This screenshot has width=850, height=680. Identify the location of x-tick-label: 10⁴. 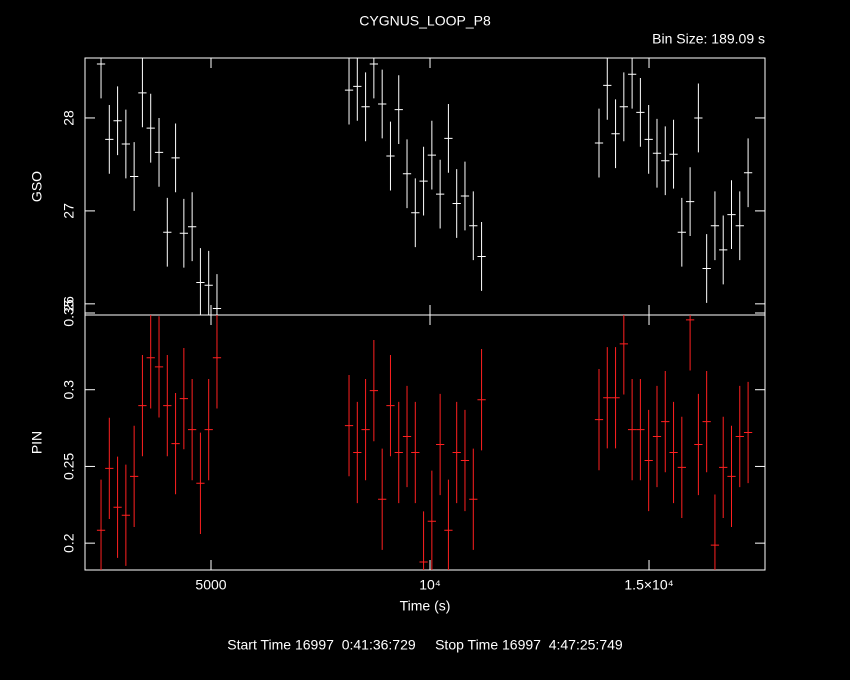
(430, 585).